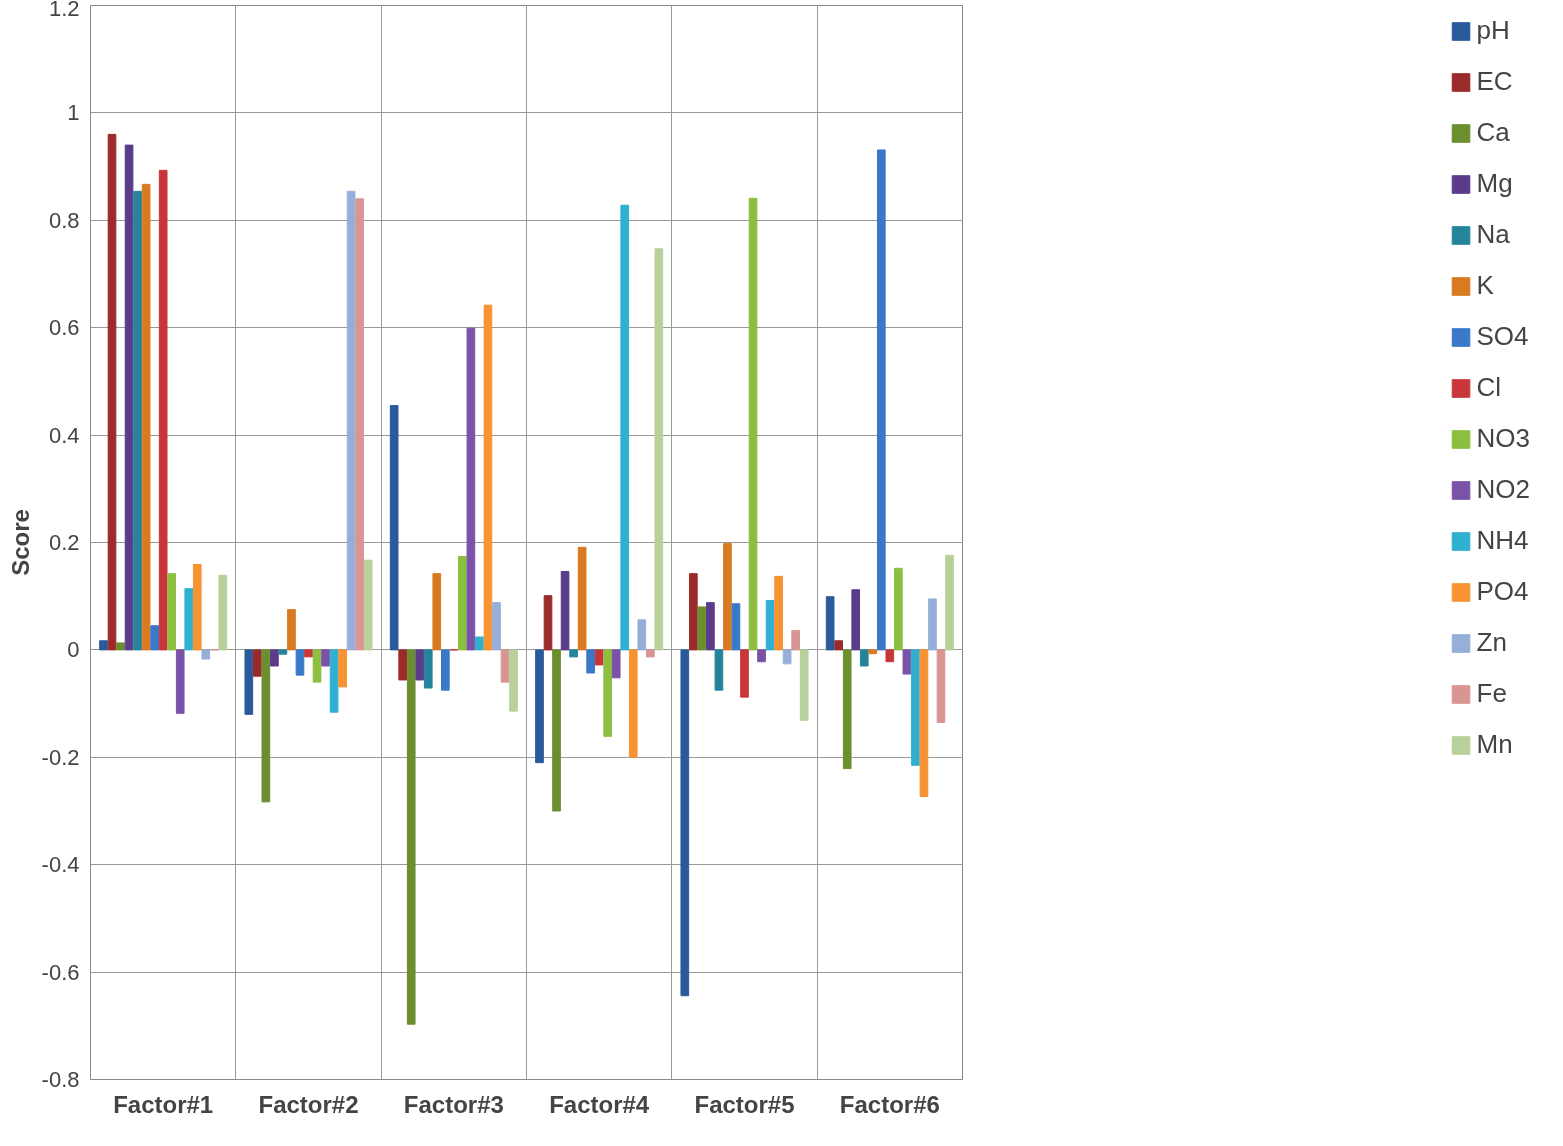 This screenshot has height=1146, width=1563. Describe the element at coordinates (163, 1104) in the screenshot. I see `x-tick-label: Factor#1` at that location.